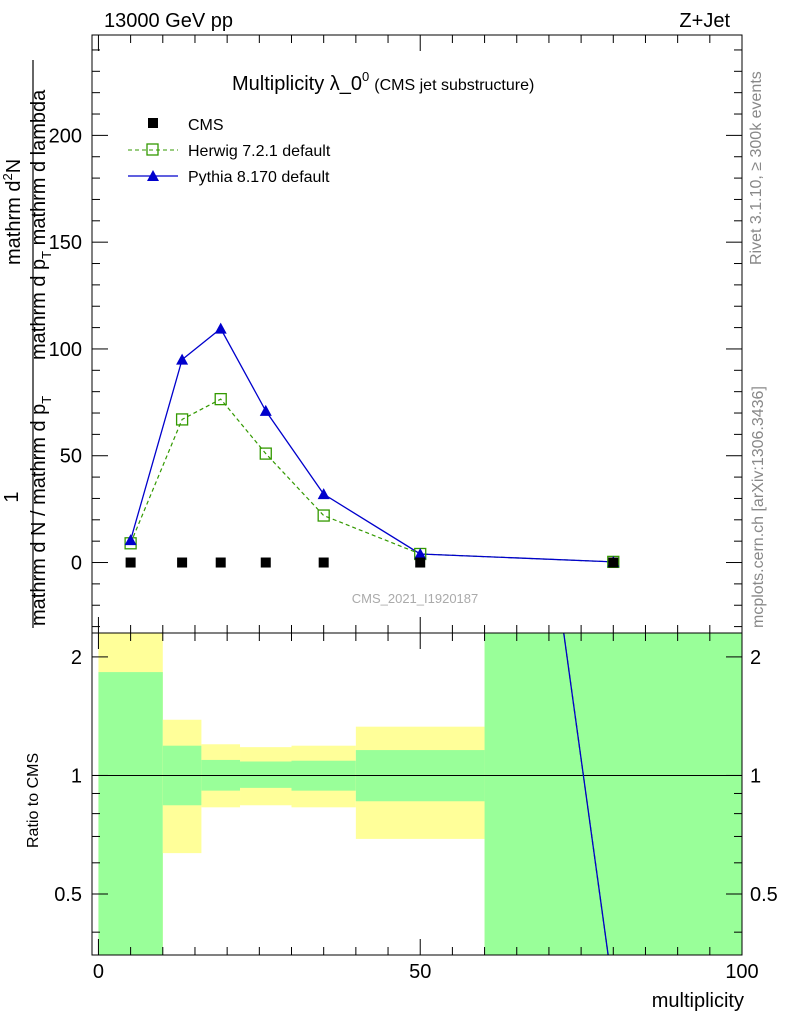 The image size is (786, 1024). Describe the element at coordinates (65, 243) in the screenshot. I see `main-ytick-label-3: 150` at that location.